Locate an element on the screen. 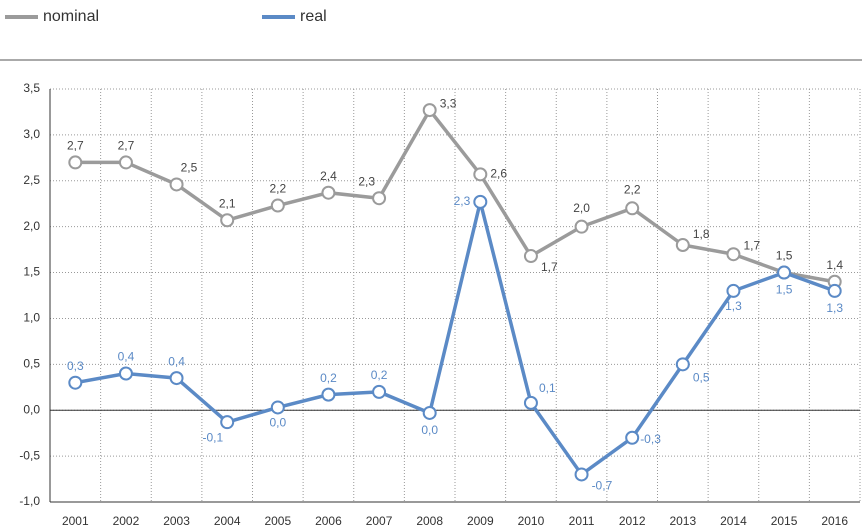  y-tick-label: -0,5 is located at coordinates (29, 455).